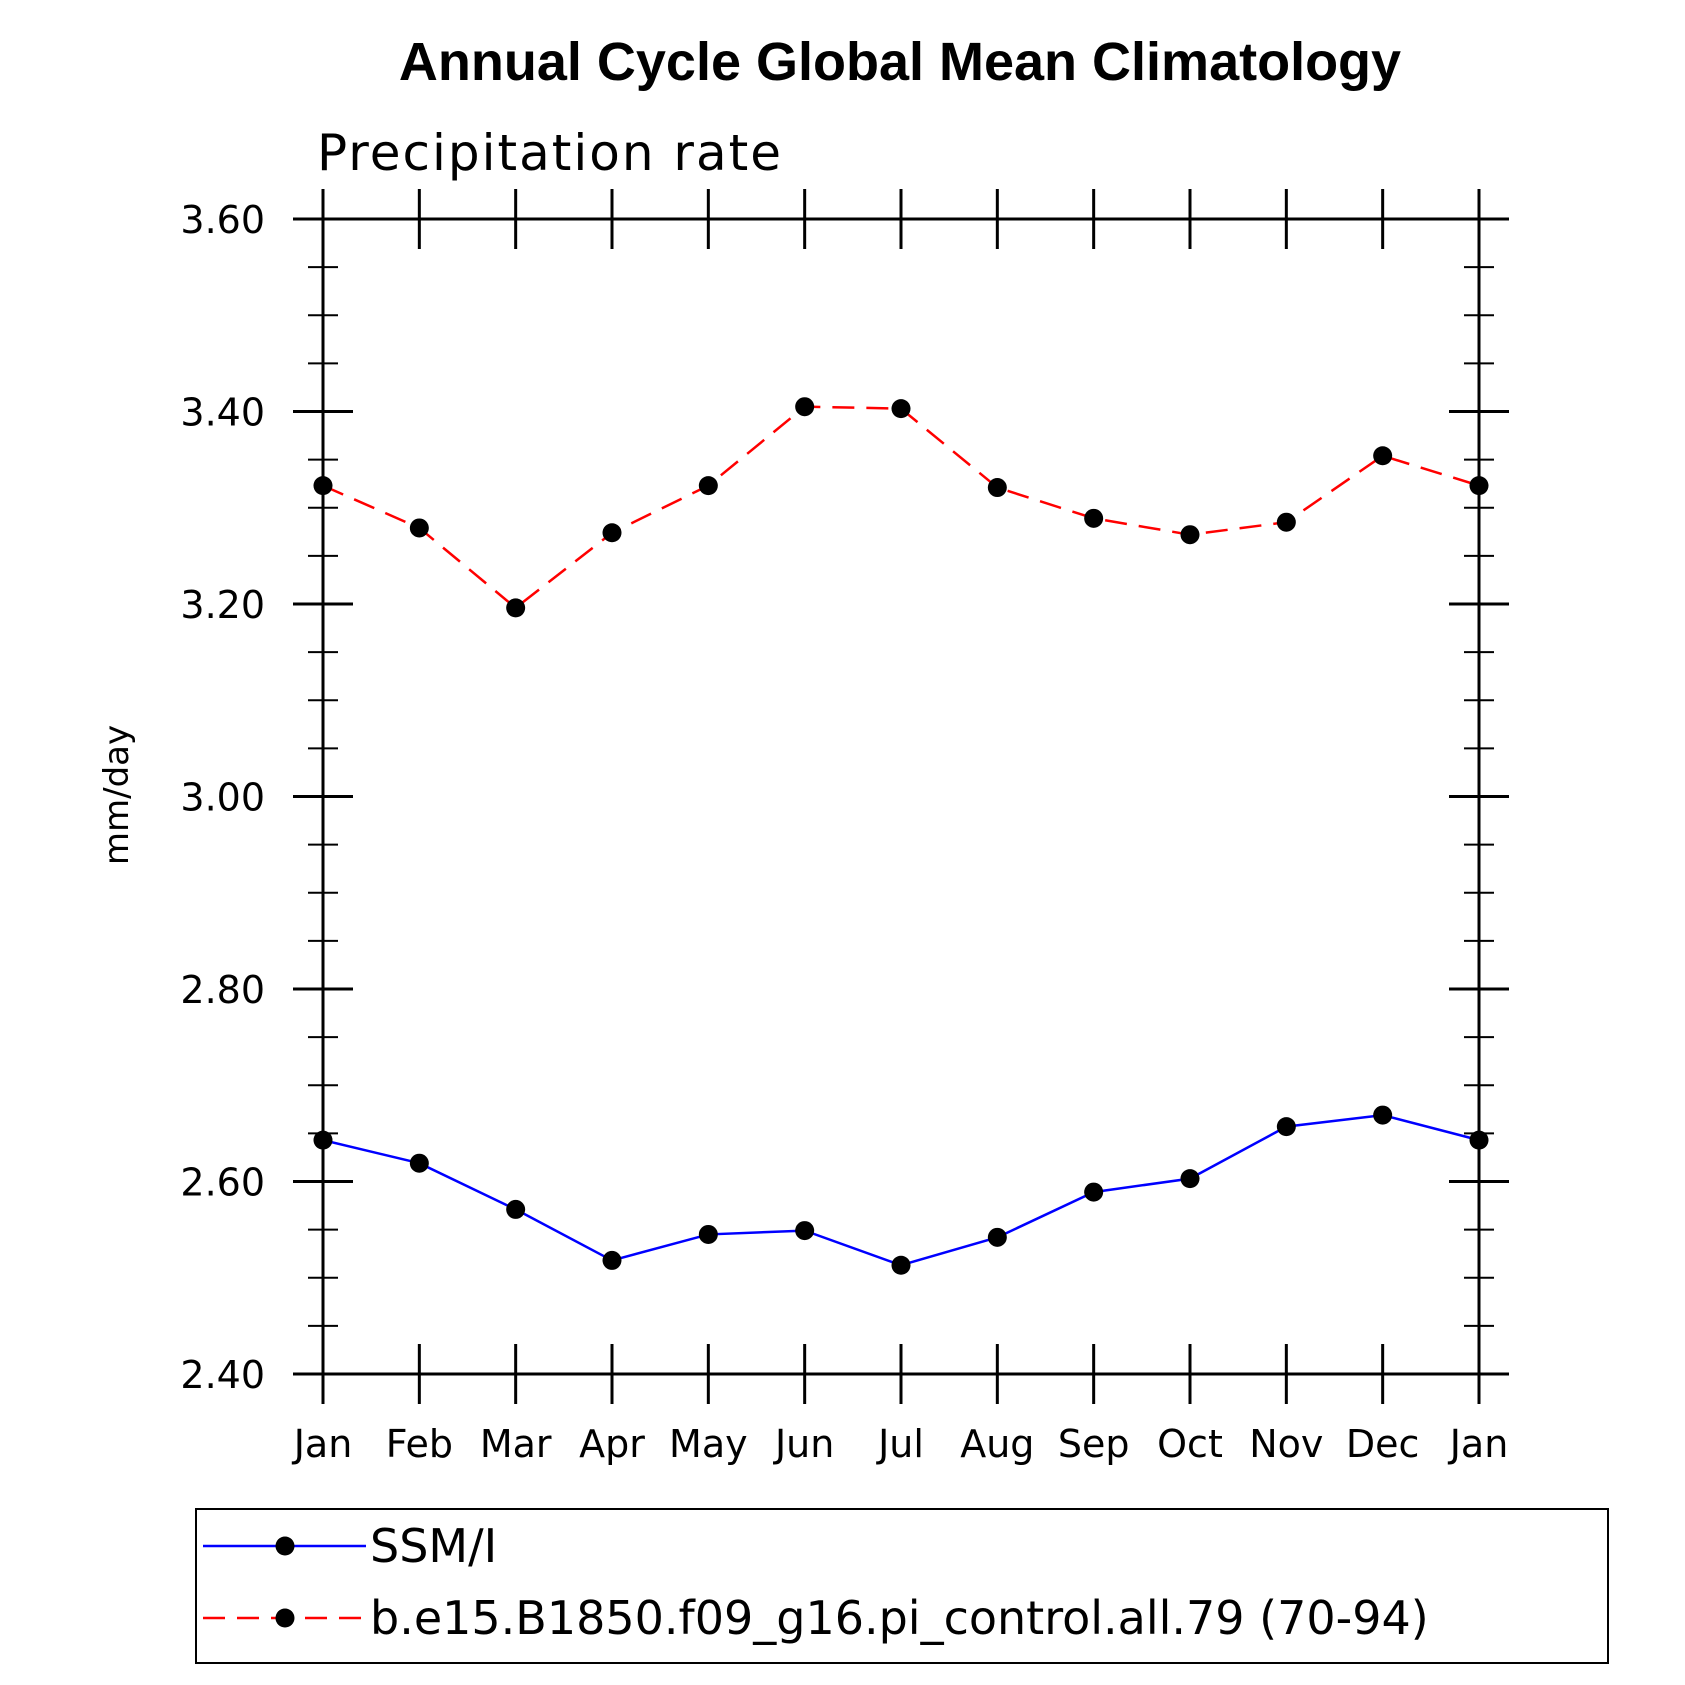  Describe the element at coordinates (222, 605) in the screenshot. I see `y-tick-label: 3.20` at that location.